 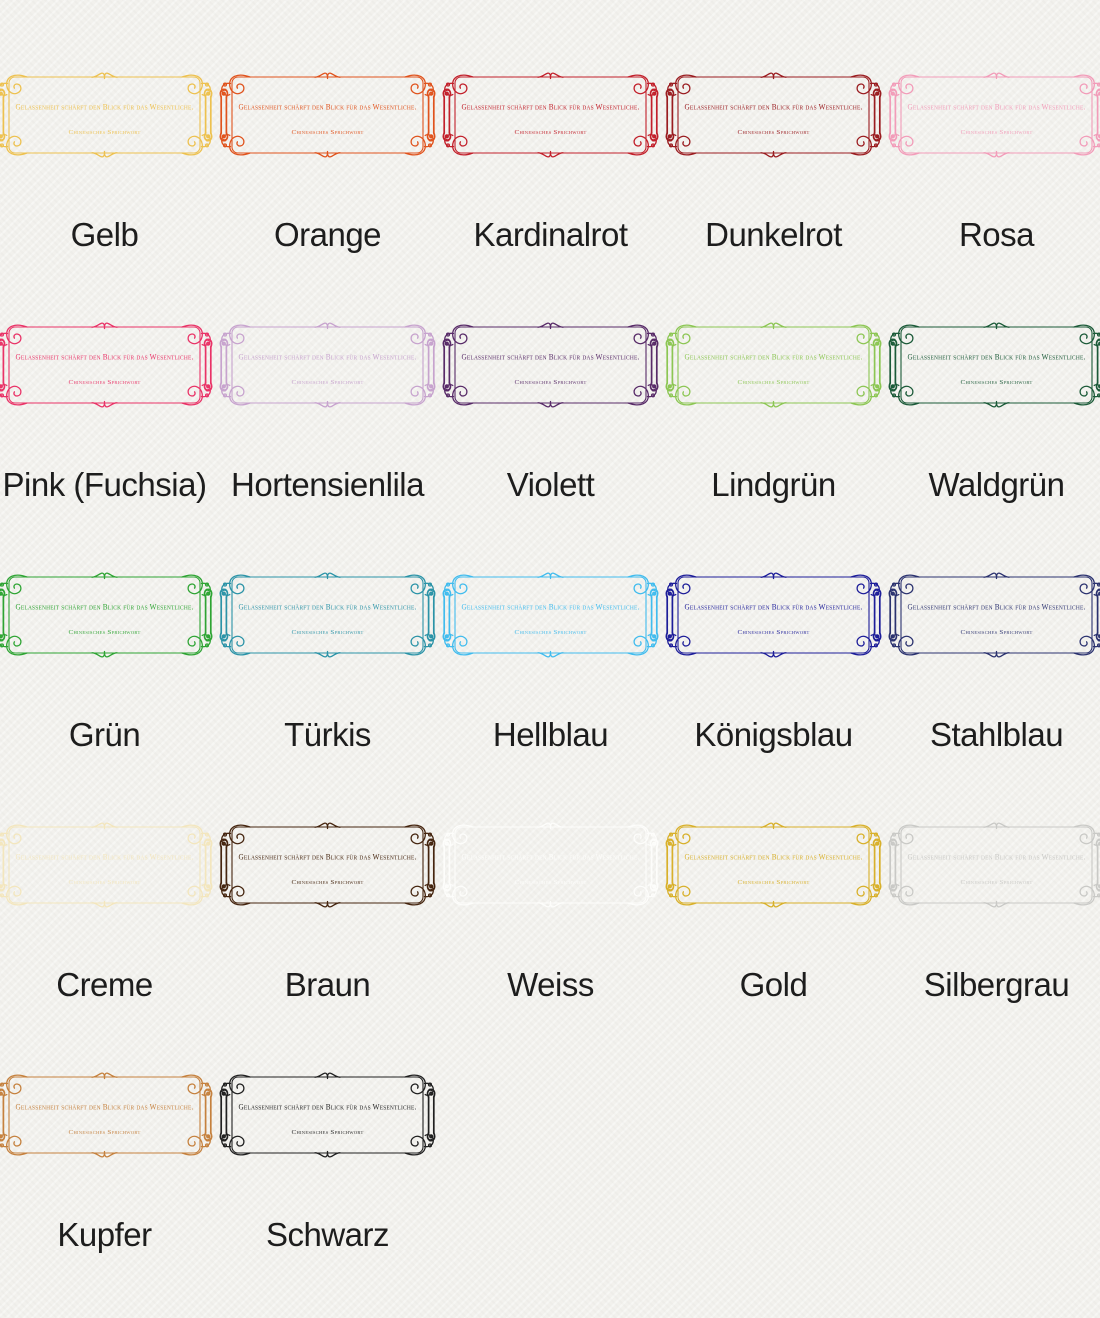 I want to click on color-name-label: Braun, so click(x=327, y=984).